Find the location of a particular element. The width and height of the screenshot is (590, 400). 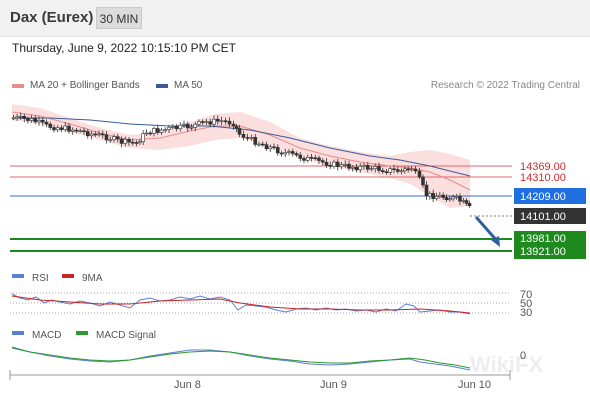

macd-signal-label: MACD Signal is located at coordinates (126, 335).